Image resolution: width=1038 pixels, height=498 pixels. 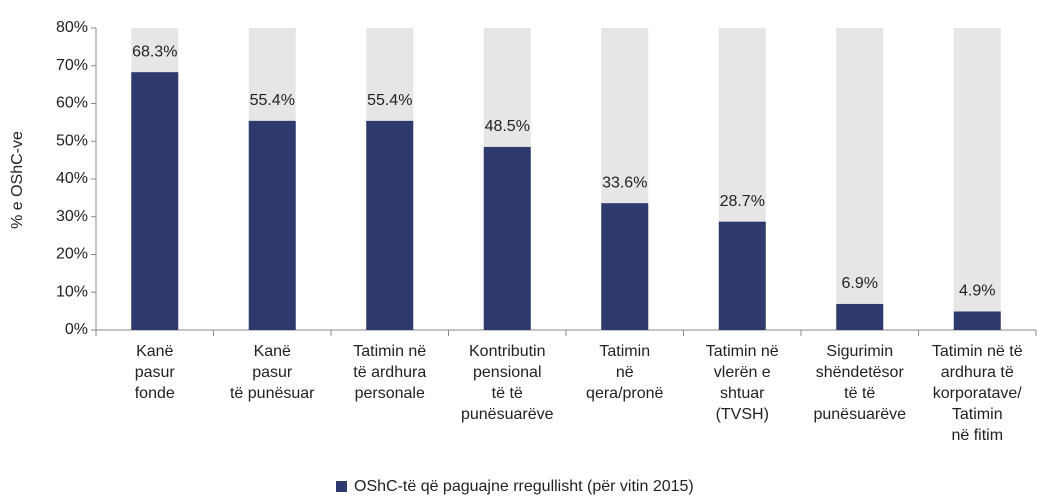 What do you see at coordinates (624, 182) in the screenshot?
I see `value-label: 33.6%` at bounding box center [624, 182].